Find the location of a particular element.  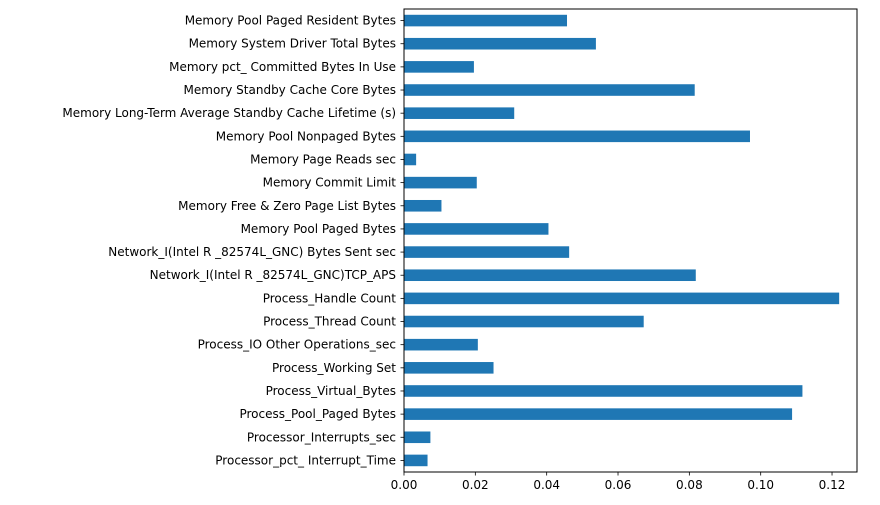

y-tick-label: Memory Page Reads sec is located at coordinates (323, 159).